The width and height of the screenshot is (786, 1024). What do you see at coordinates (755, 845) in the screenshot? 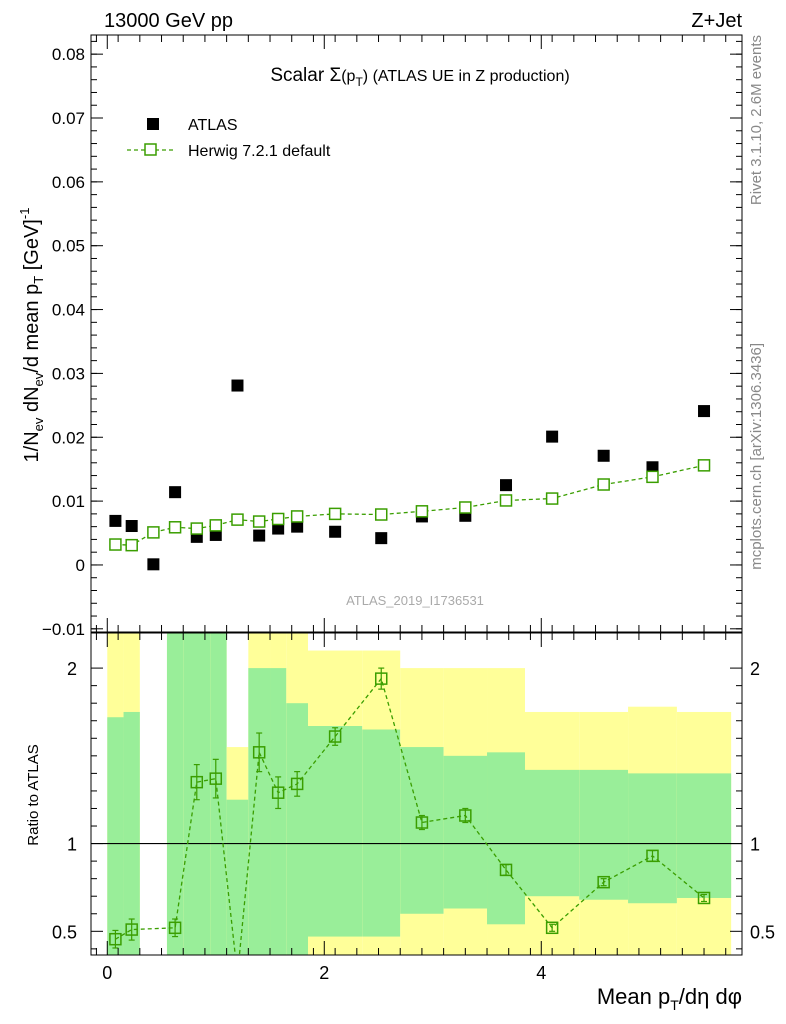
I see `ratio-y-tick-label-right: 1` at bounding box center [755, 845].